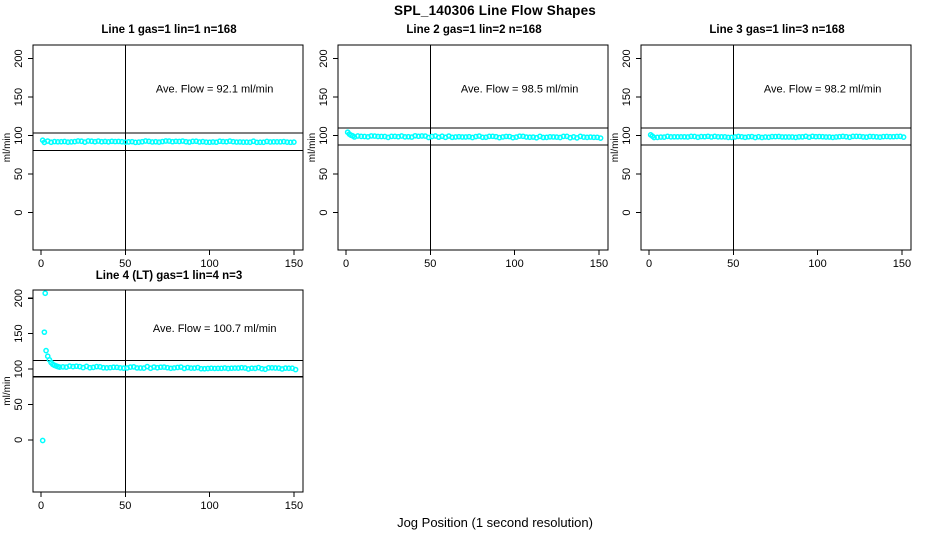 The height and width of the screenshot is (540, 936). What do you see at coordinates (495, 10) in the screenshot?
I see `figure-title: SPL_140306 Line Flow Shapes` at bounding box center [495, 10].